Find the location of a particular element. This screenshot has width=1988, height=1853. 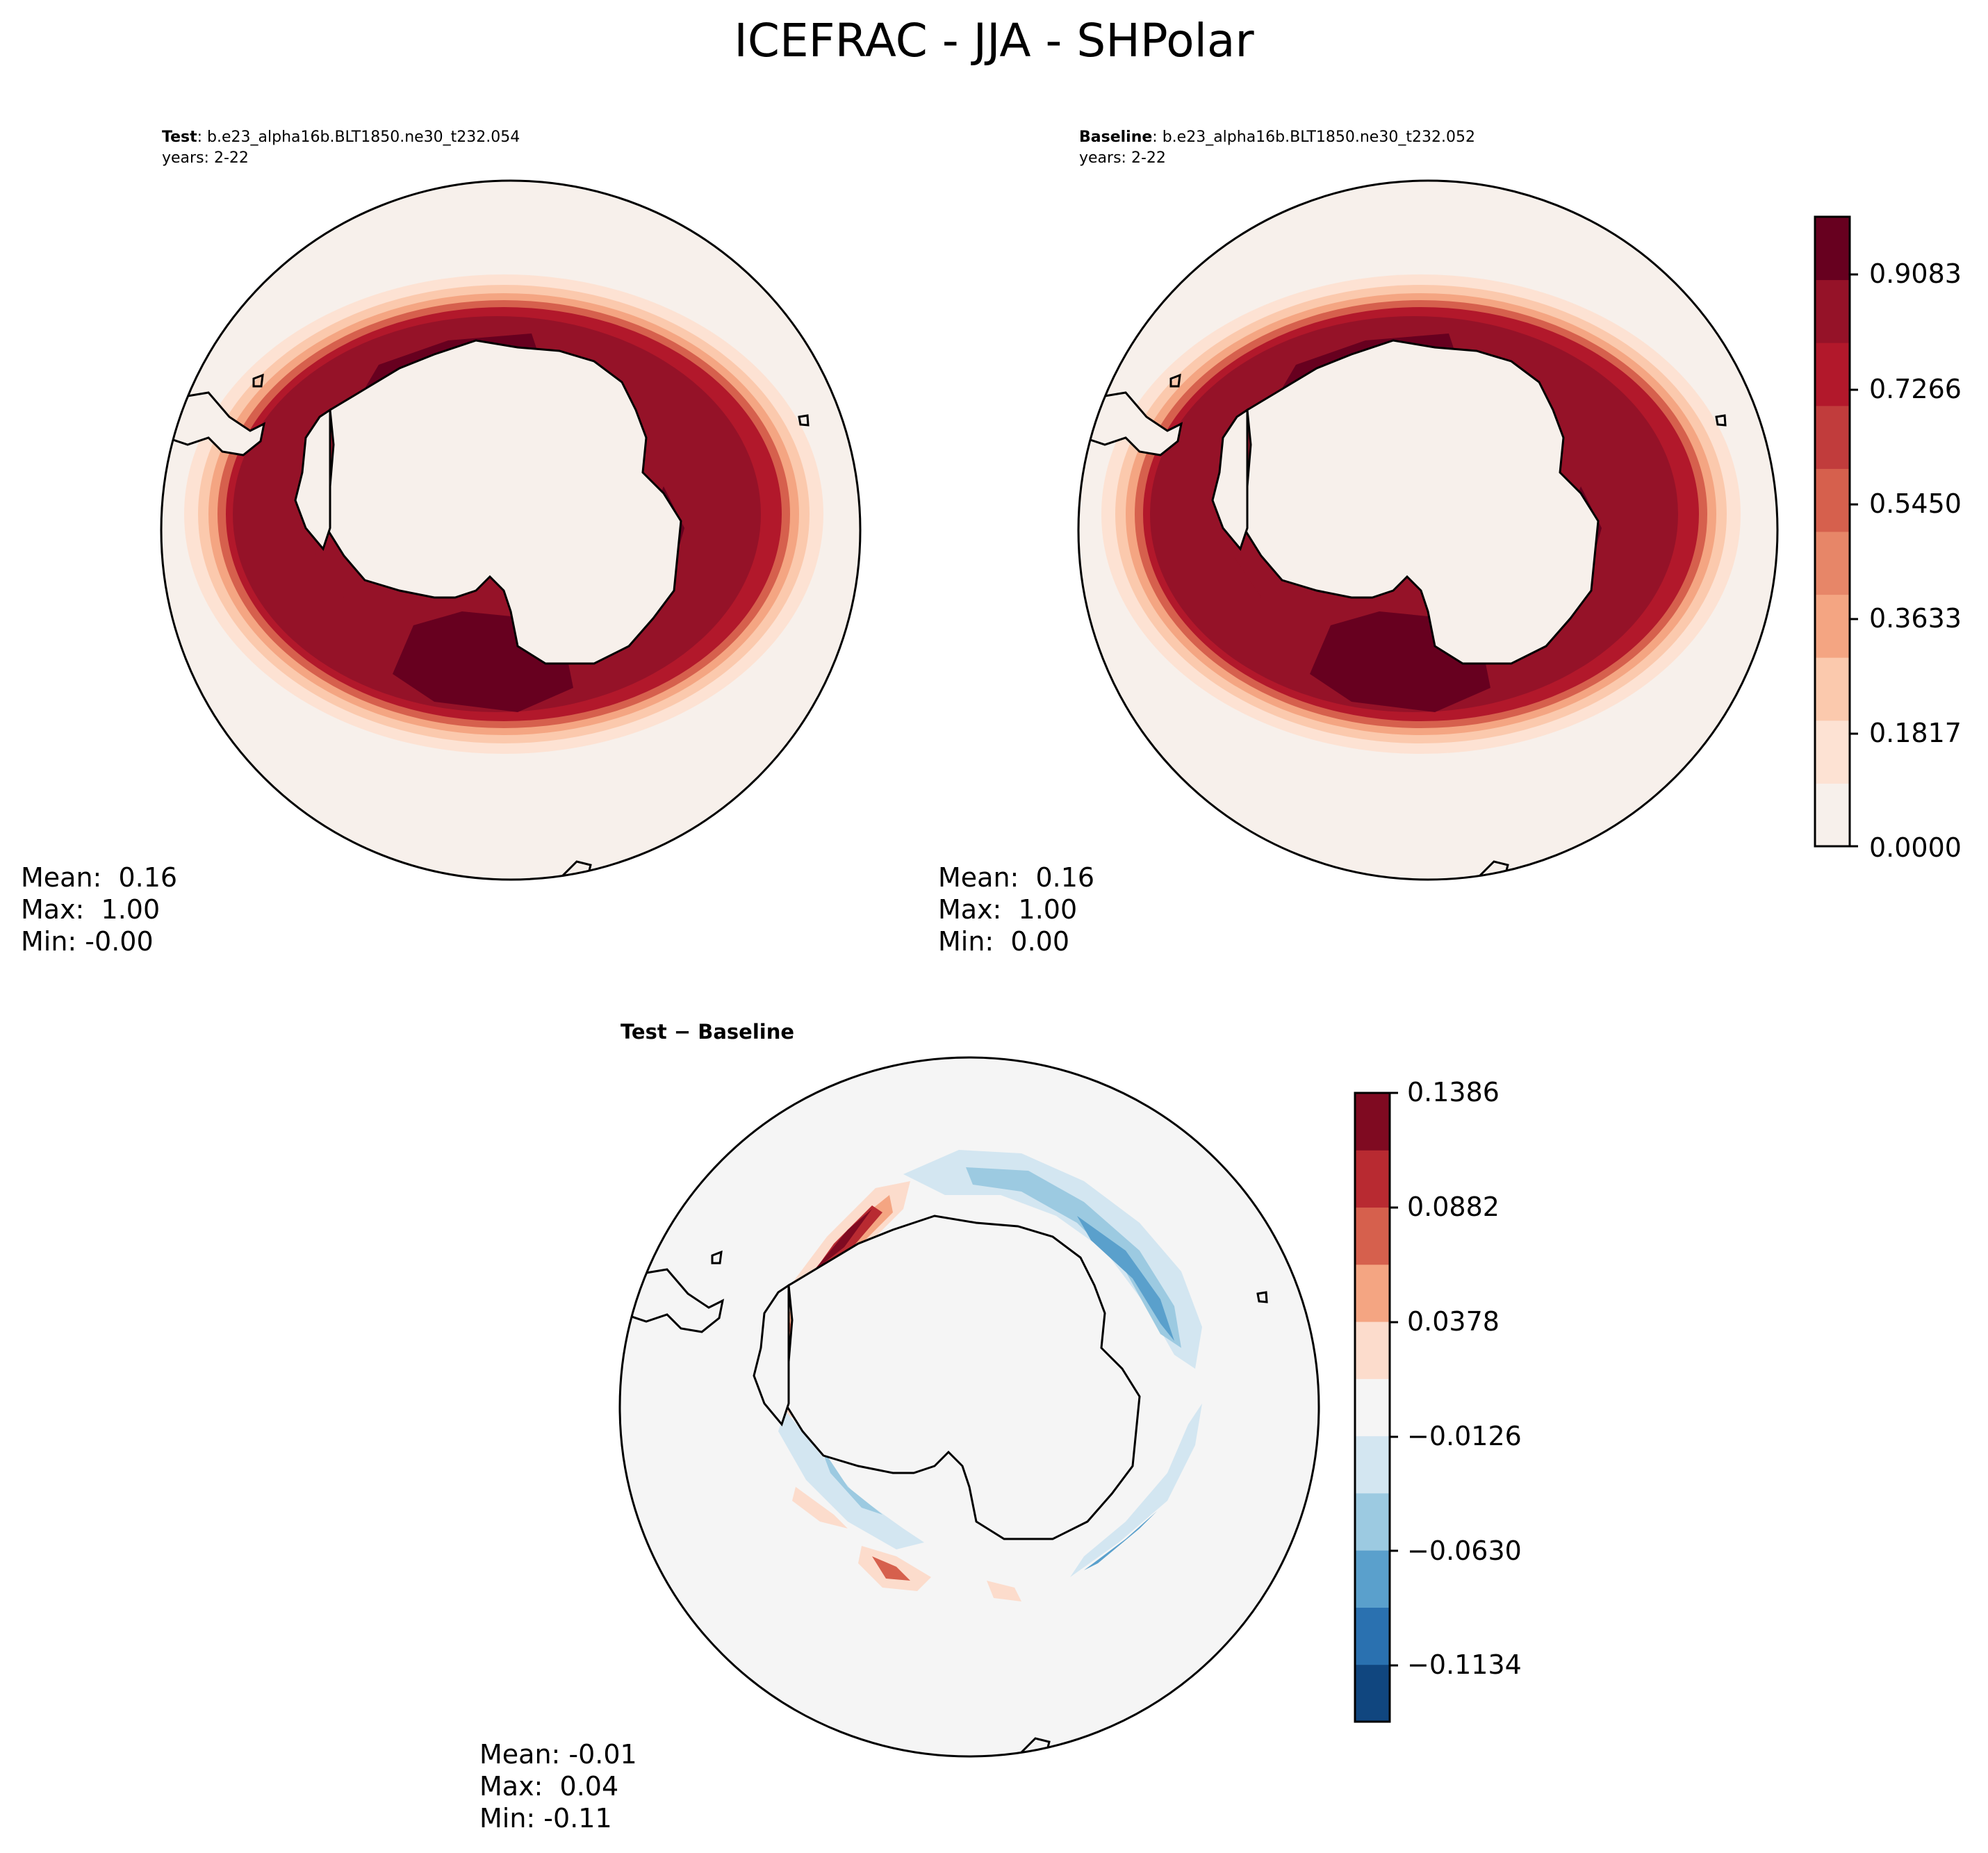

test-map-boundary is located at coordinates (511, 530).